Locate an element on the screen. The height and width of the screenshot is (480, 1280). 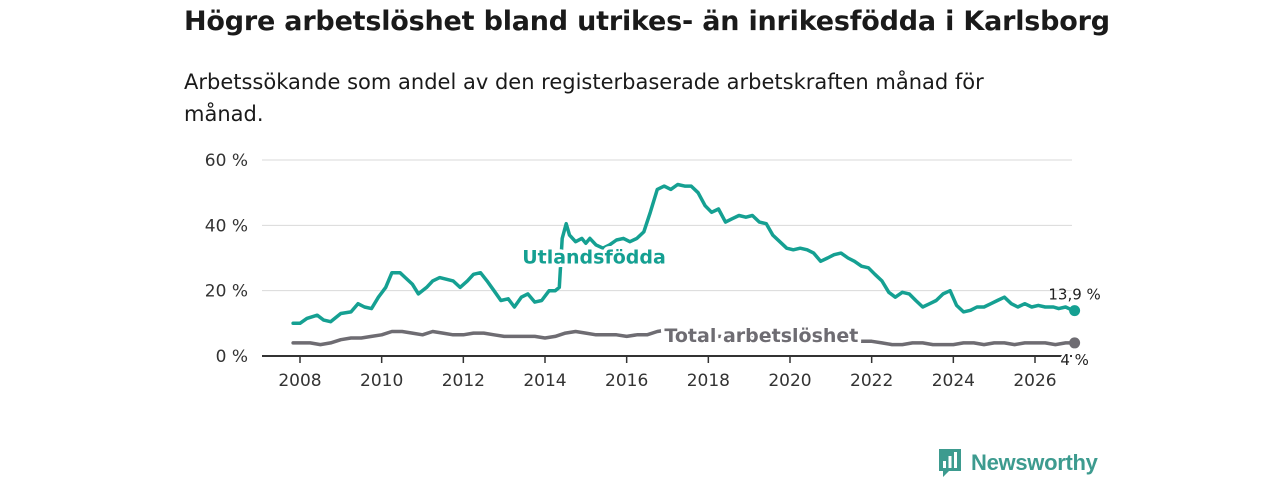
foreign-born-series-label: Utlandsfödda is located at coordinates (594, 257).